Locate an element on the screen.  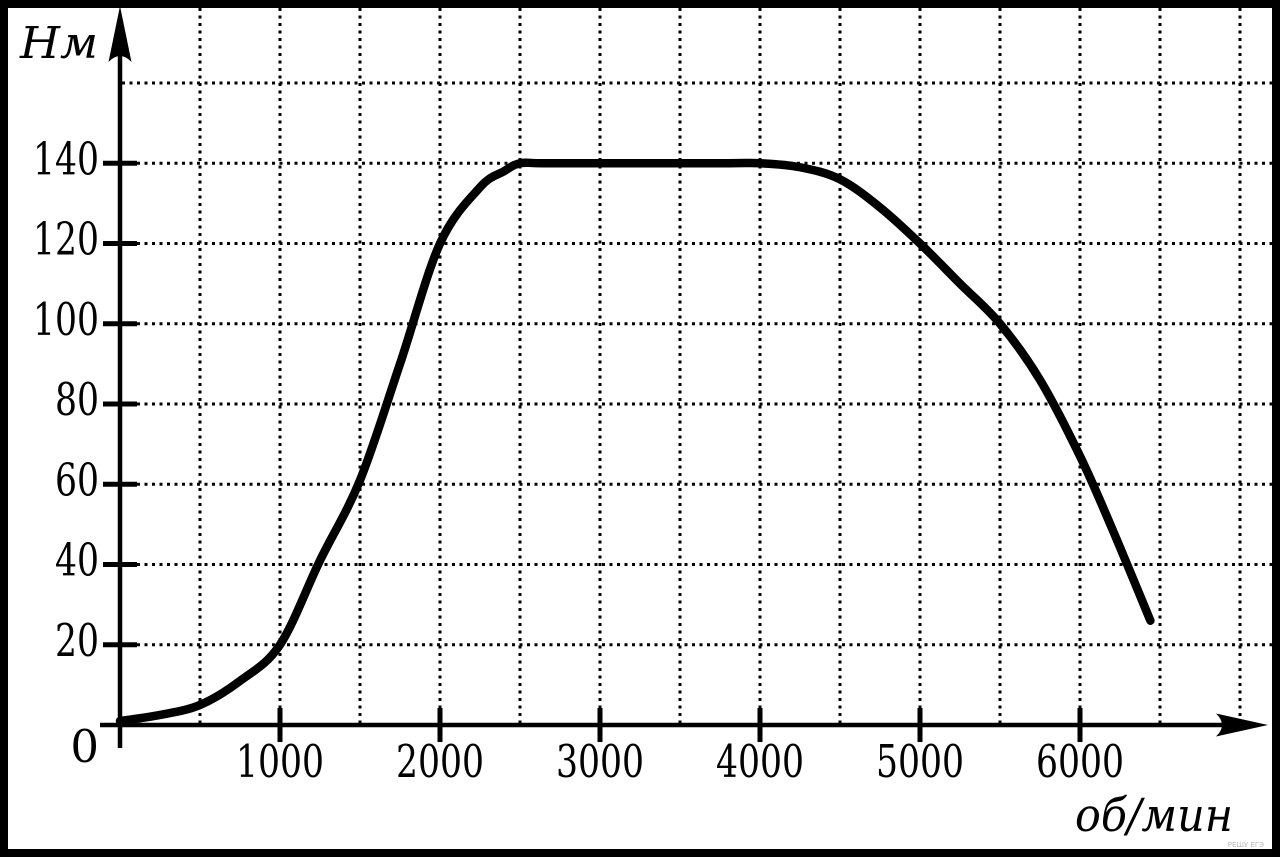
x-tick-label: 4000 is located at coordinates (760, 761).